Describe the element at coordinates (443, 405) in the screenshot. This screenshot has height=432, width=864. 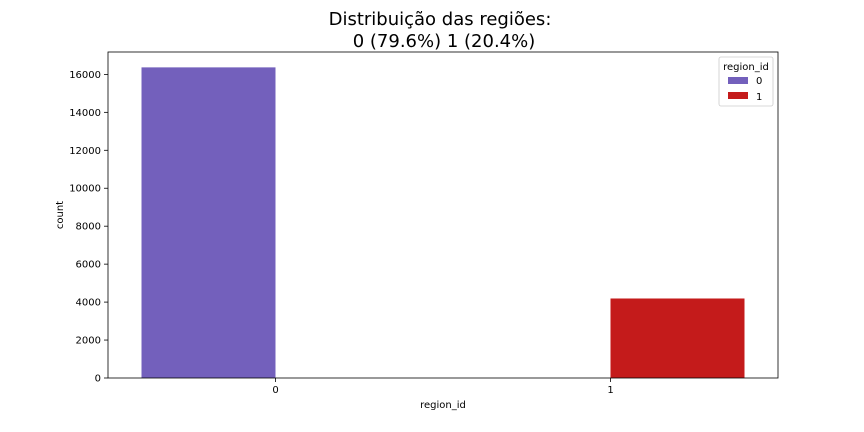
I see `x-axis-label: region_id` at that location.